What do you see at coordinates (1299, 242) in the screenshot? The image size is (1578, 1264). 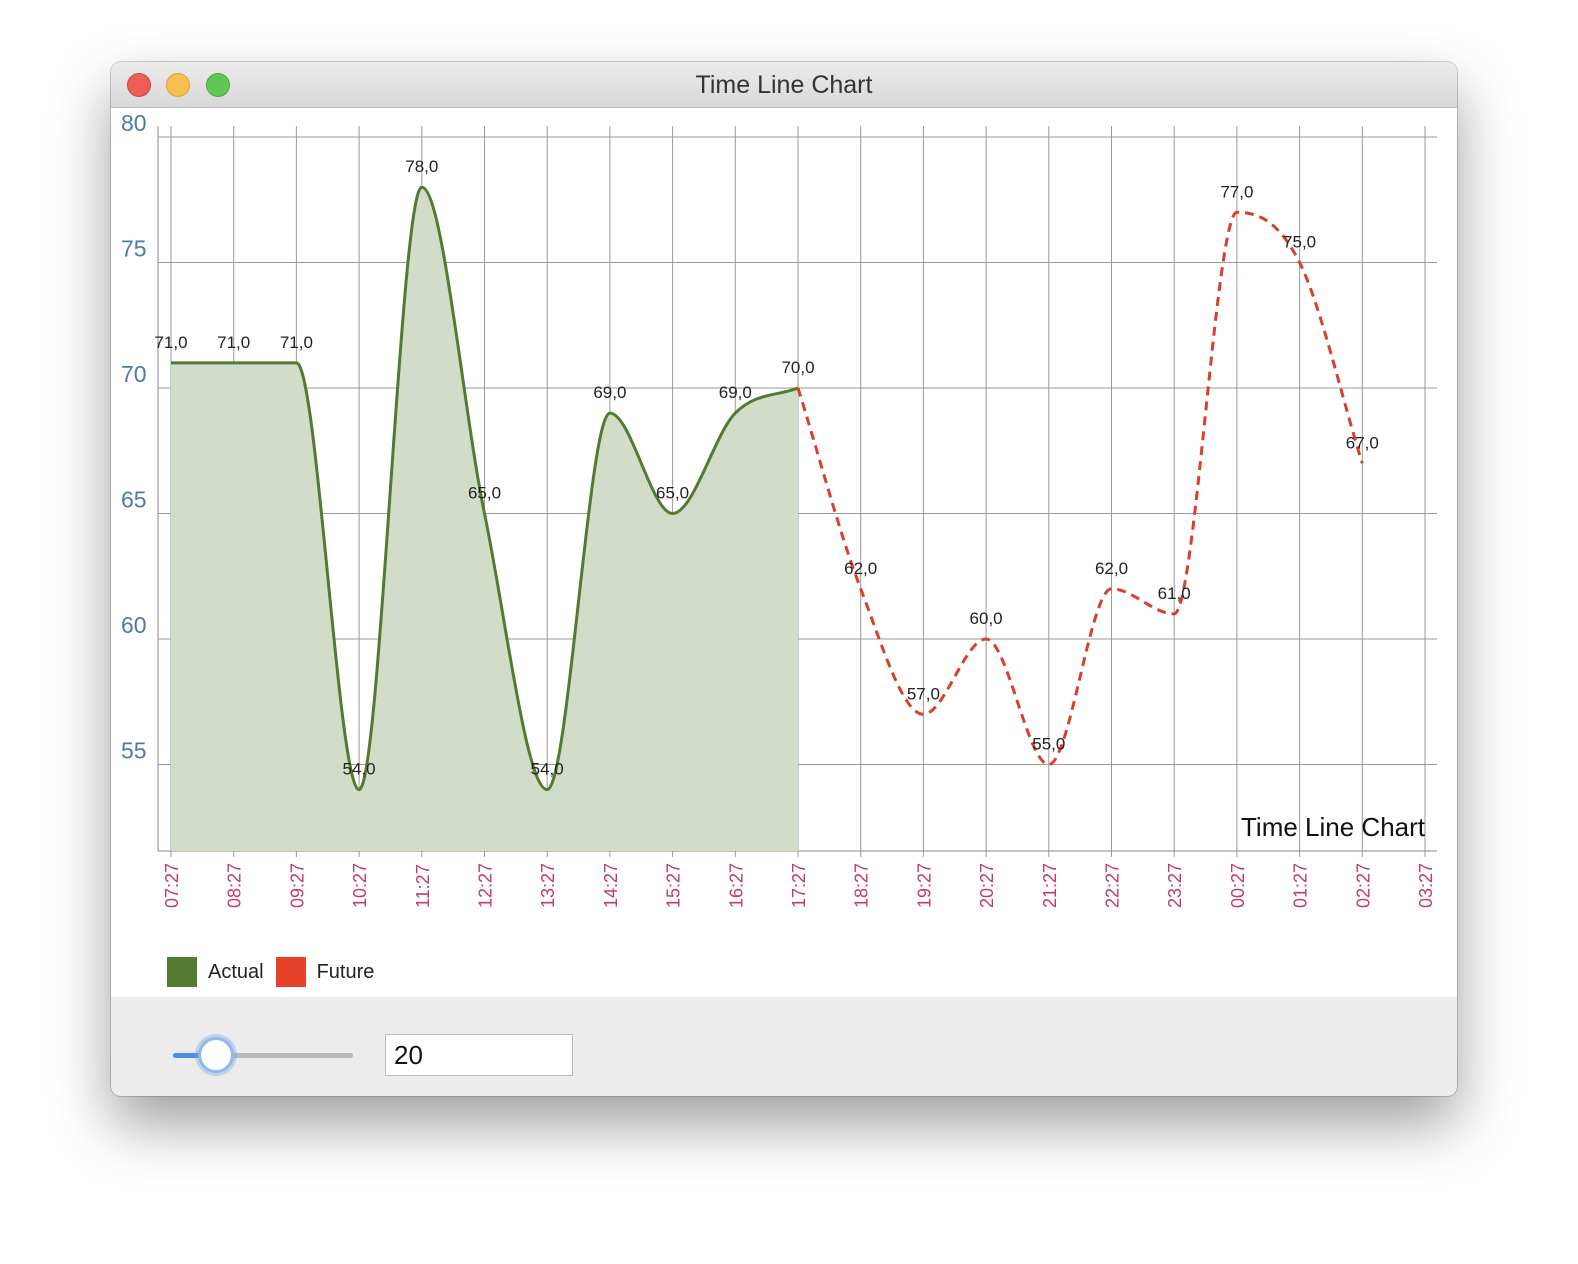 I see `data-label: 75,0` at bounding box center [1299, 242].